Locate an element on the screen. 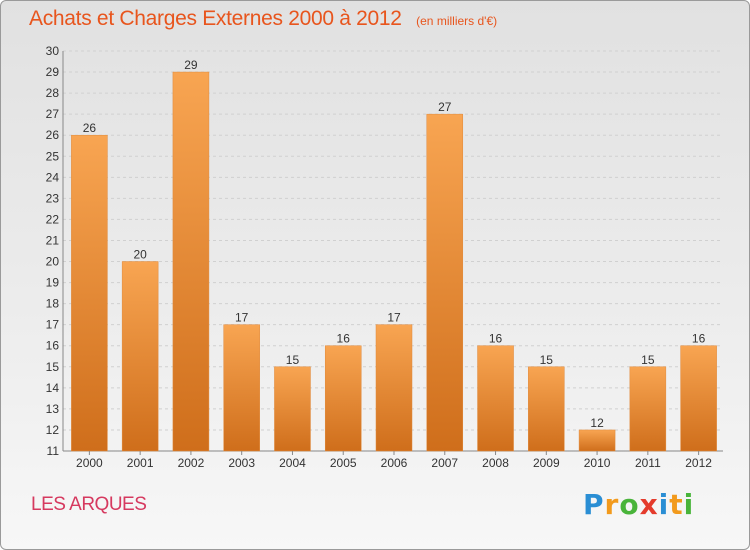 Image resolution: width=750 pixels, height=550 pixels. bar-2004 is located at coordinates (292, 409).